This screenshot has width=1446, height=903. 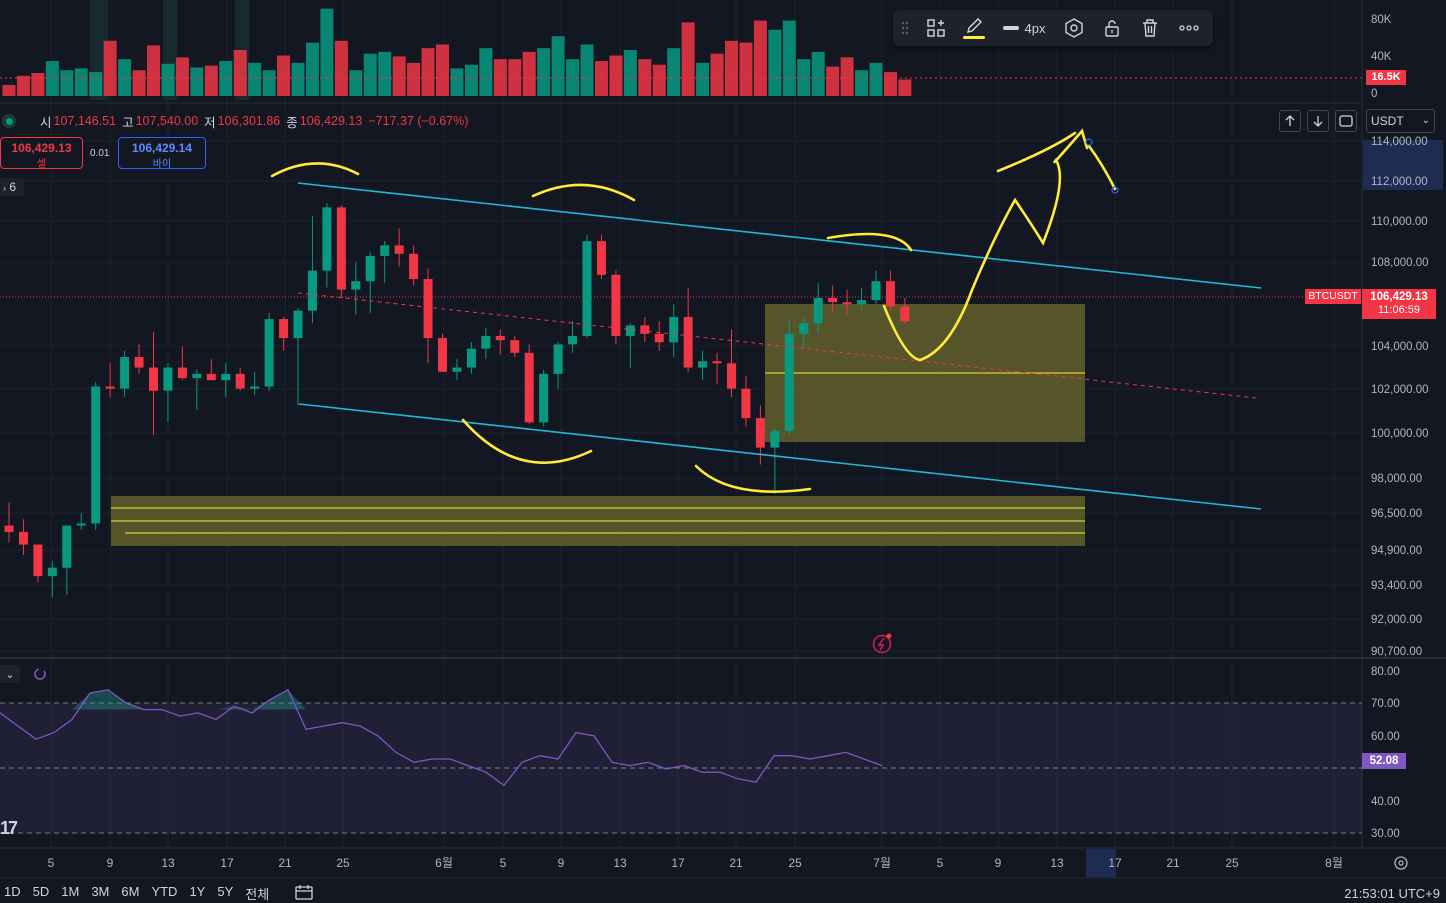 I want to click on scroll-up-button, so click(x=1290, y=121).